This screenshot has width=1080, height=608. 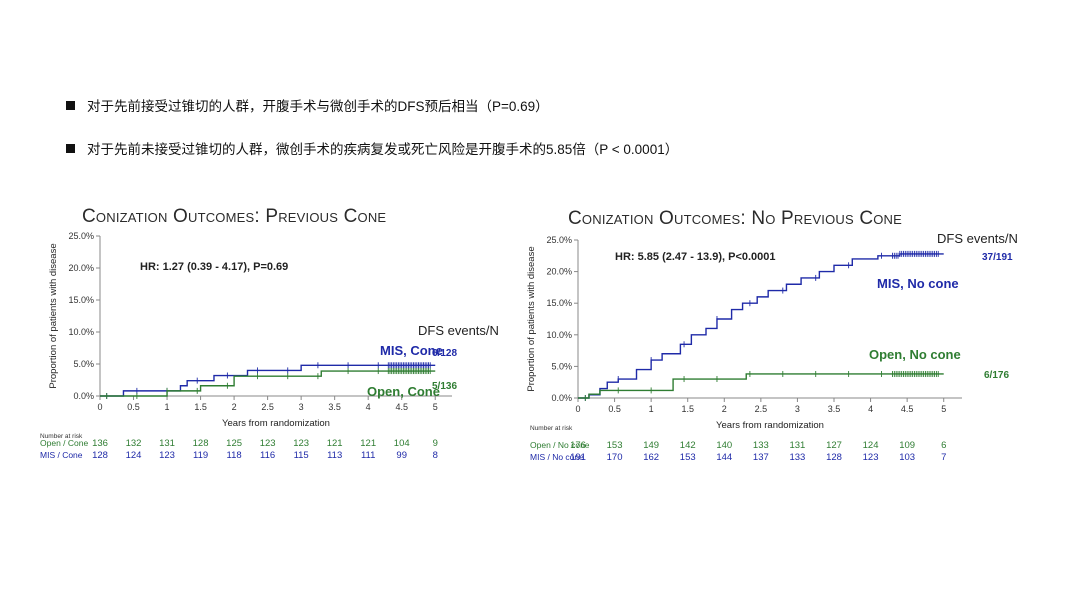 What do you see at coordinates (435, 407) in the screenshot?
I see `x-tick-label: 5` at bounding box center [435, 407].